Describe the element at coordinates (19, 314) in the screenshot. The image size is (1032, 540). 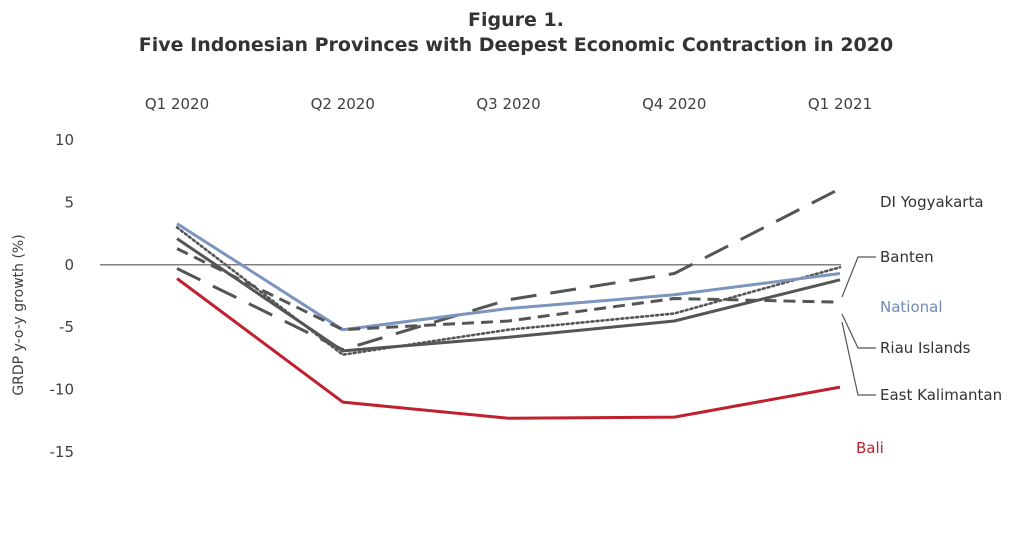
I see `y-axis-label: GRDP y-o-y growth (%)` at that location.